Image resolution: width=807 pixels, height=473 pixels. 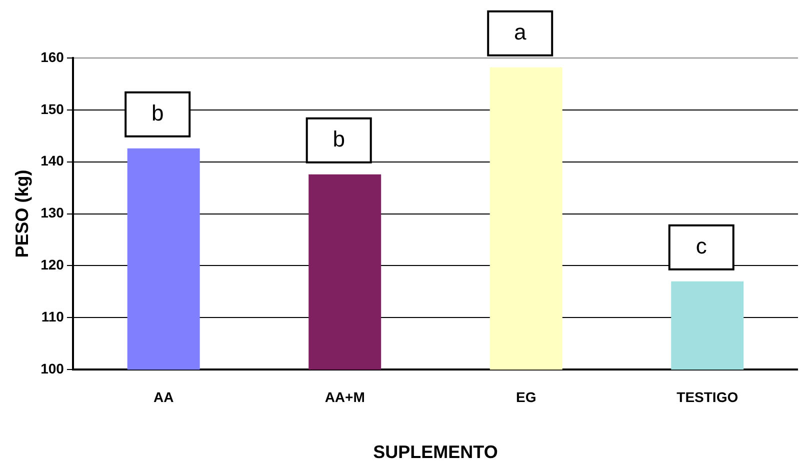 I want to click on annotation: a, so click(x=520, y=31).